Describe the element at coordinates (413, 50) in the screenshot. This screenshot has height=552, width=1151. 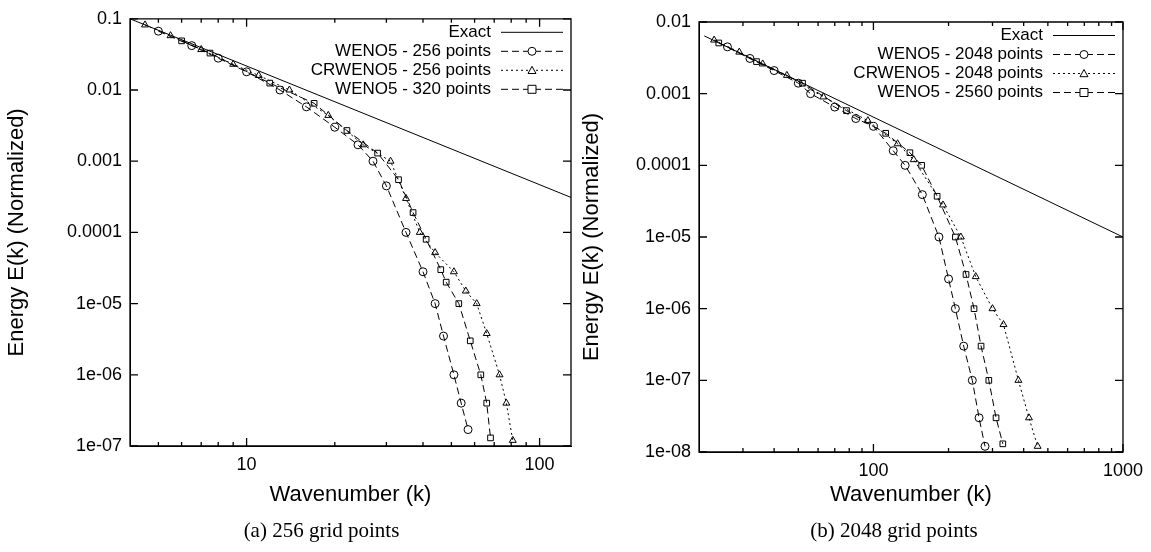
I see `legend-label: WENO5 - 256 points` at that location.